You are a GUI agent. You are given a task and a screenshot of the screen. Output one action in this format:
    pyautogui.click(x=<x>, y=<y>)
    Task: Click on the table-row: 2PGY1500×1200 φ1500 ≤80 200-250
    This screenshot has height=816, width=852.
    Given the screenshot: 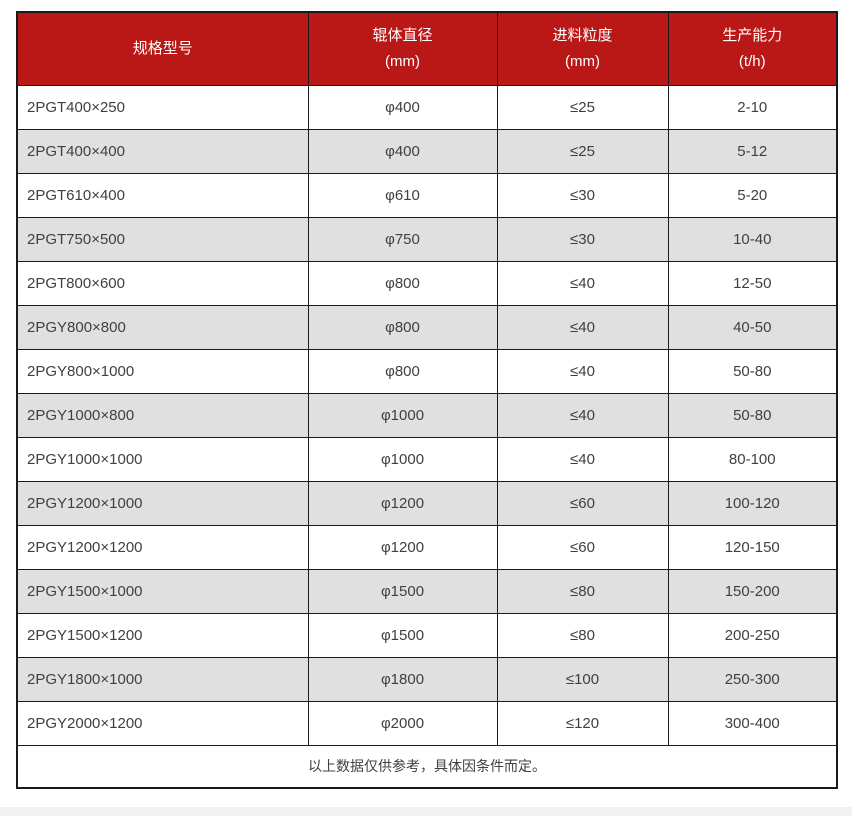 What is the action you would take?
    pyautogui.click(x=427, y=635)
    